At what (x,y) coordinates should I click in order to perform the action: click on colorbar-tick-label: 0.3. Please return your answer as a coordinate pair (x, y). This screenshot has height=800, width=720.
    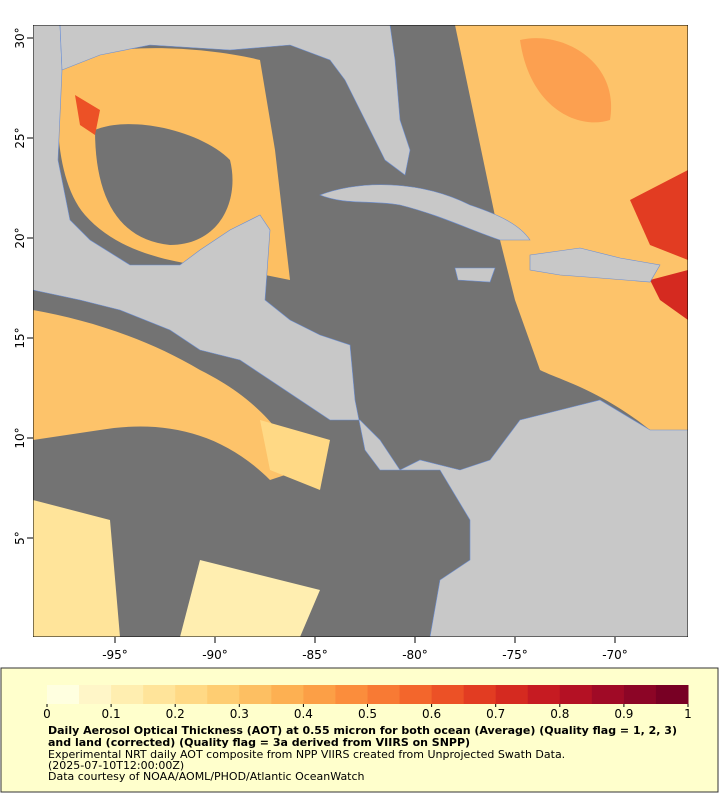
    Looking at the image, I should click on (239, 714).